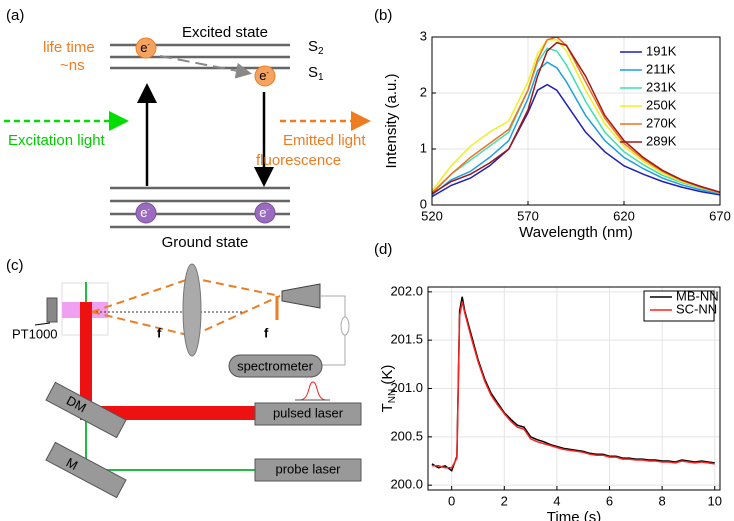 The width and height of the screenshot is (734, 521). Describe the element at coordinates (321, 77) in the screenshot. I see `subscript: 1` at that location.